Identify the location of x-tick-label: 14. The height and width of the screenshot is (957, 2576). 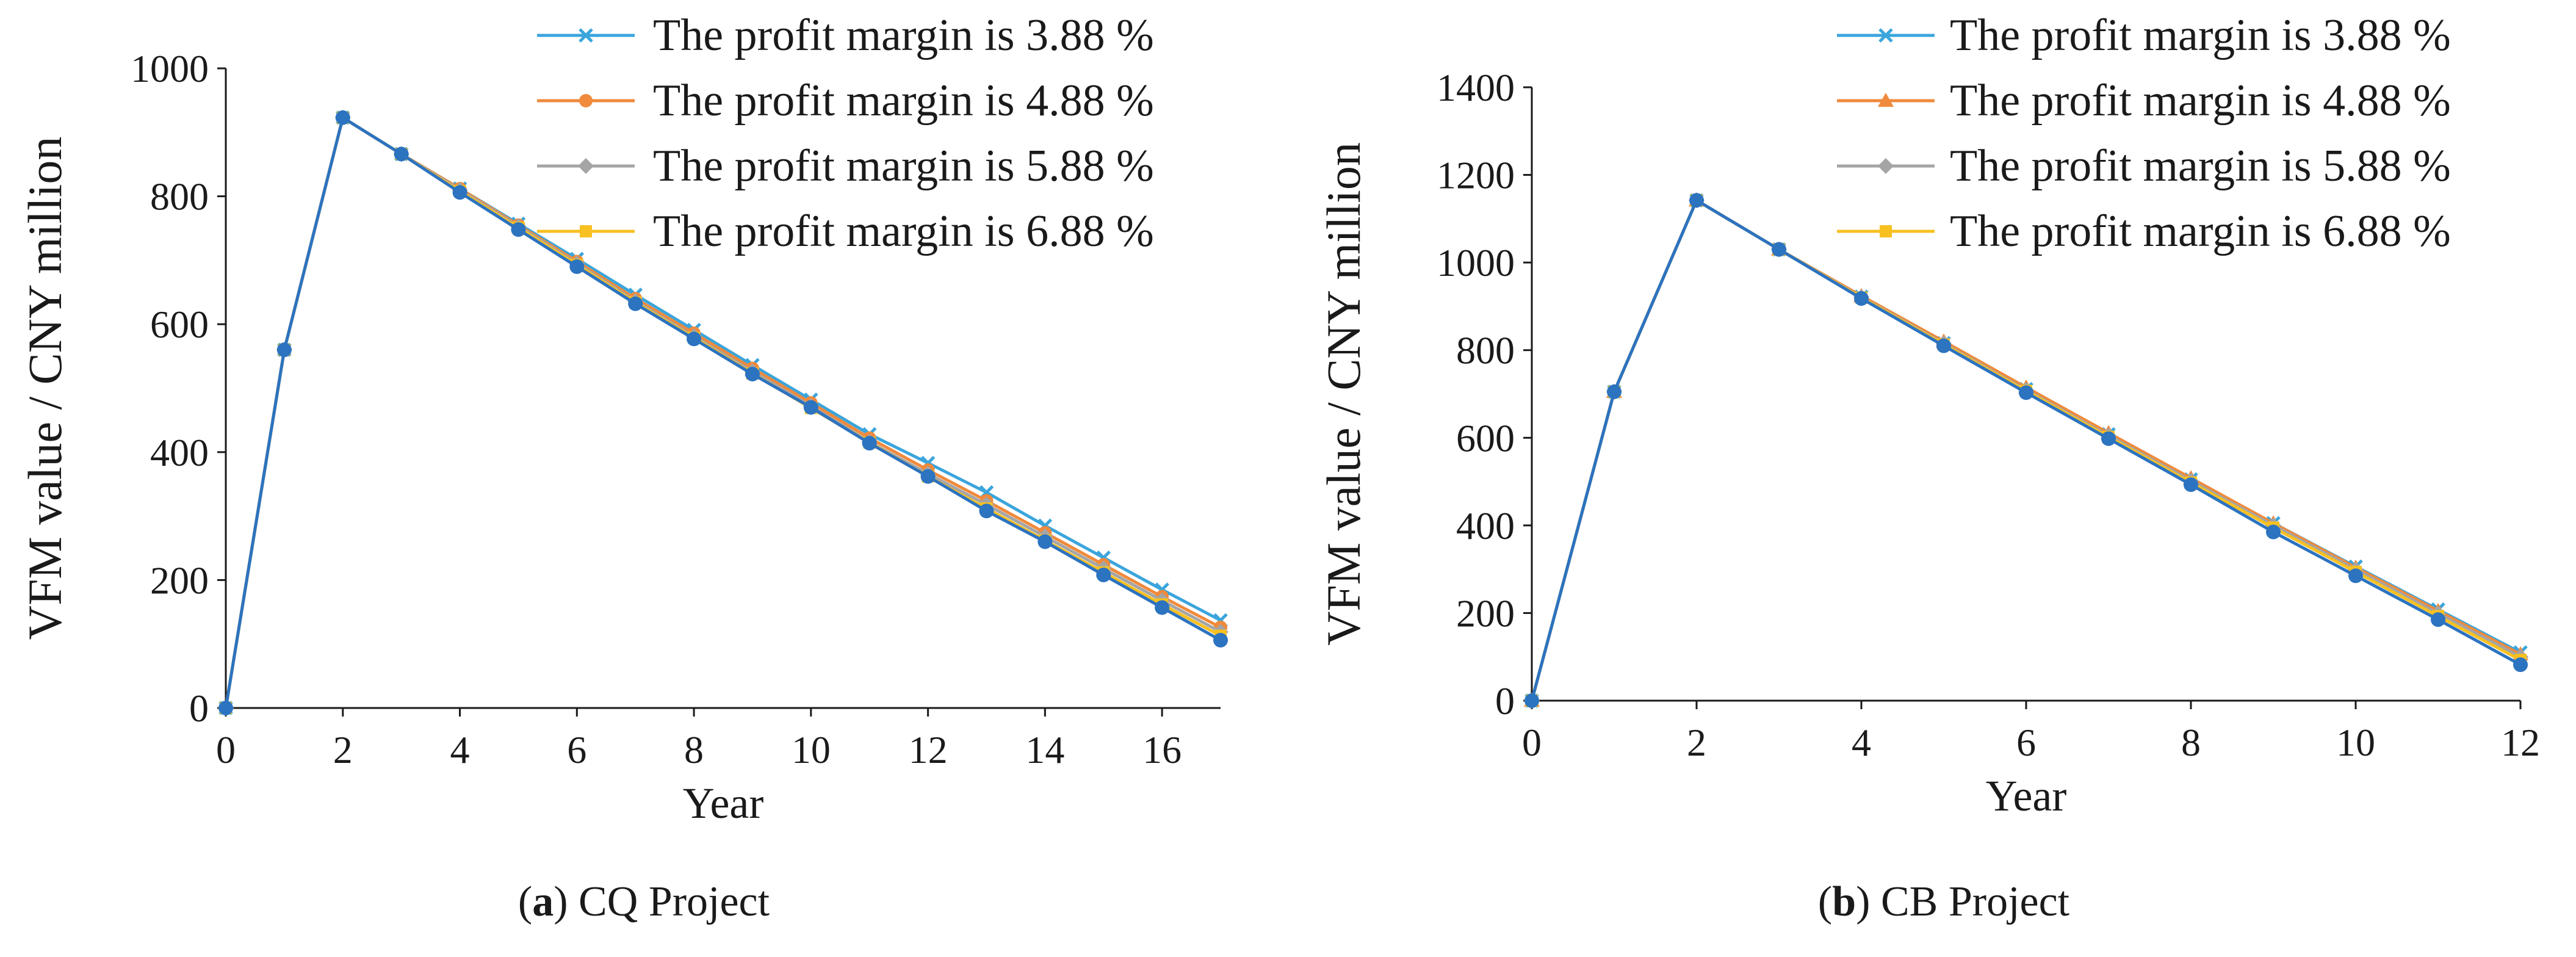
(1044, 749).